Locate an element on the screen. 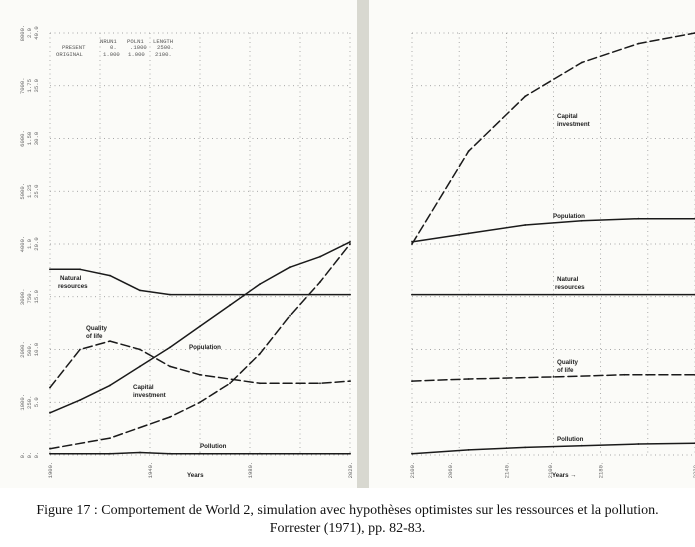  y-tick-label: 750. is located at coordinates (29, 296).